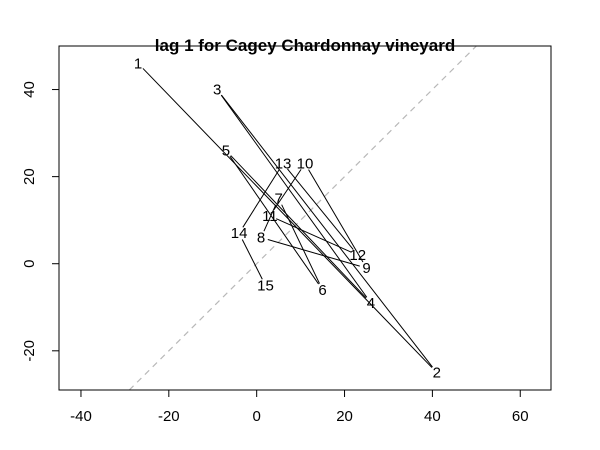 The height and width of the screenshot is (450, 600). Describe the element at coordinates (278, 198) in the screenshot. I see `point-label-7: 7` at that location.